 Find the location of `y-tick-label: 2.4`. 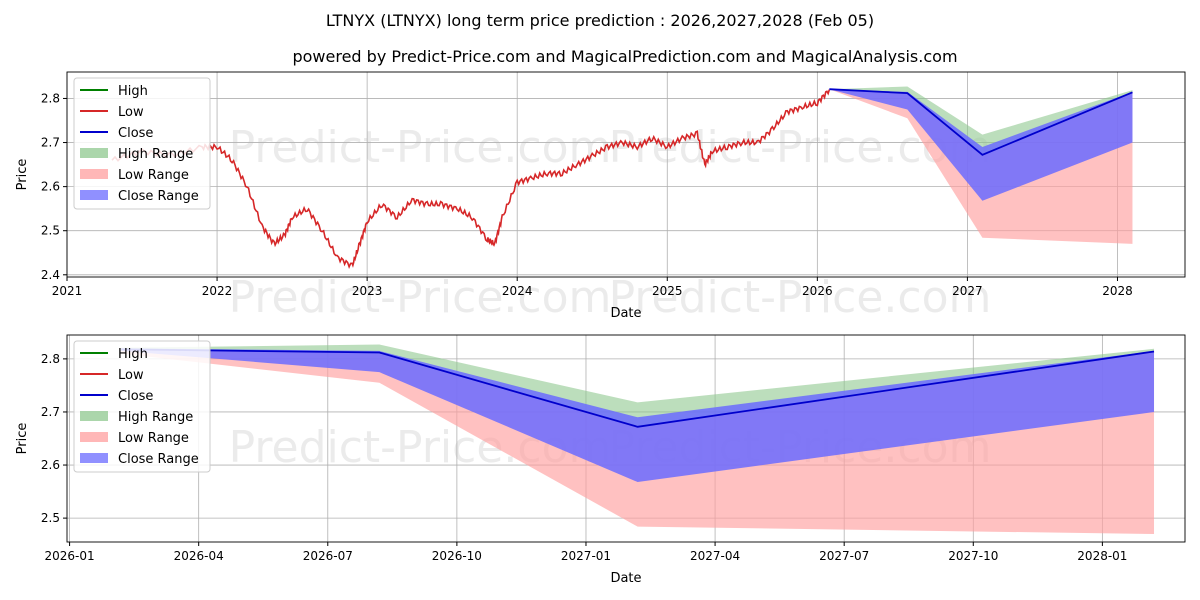

y-tick-label: 2.4 is located at coordinates (50, 275).